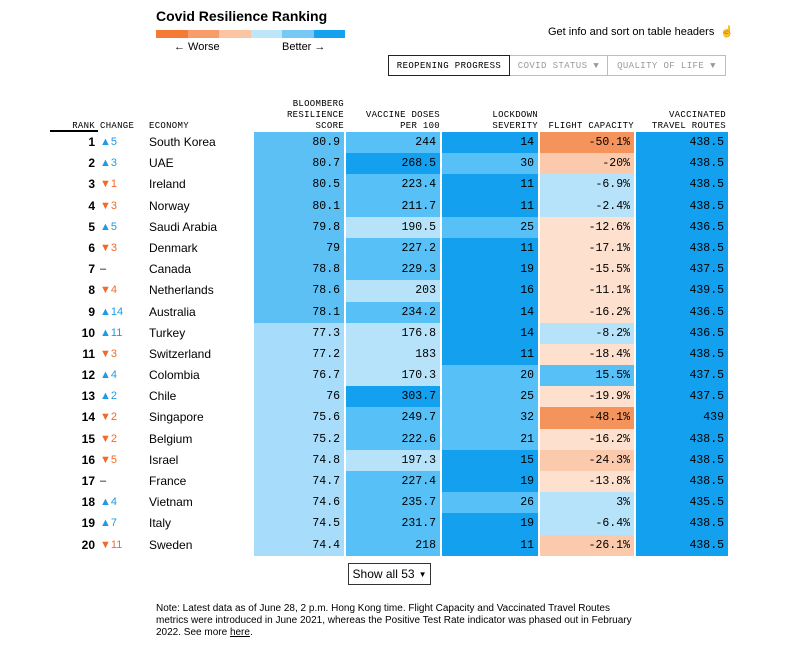  Describe the element at coordinates (688, 120) in the screenshot. I see `header-vaccinated-travel-routes: VACCINATED TRAVEL ROUTES` at that location.